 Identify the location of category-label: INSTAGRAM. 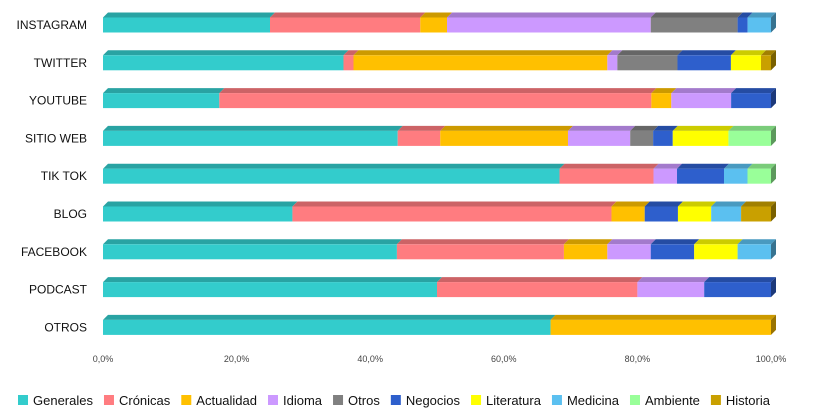
(52, 25).